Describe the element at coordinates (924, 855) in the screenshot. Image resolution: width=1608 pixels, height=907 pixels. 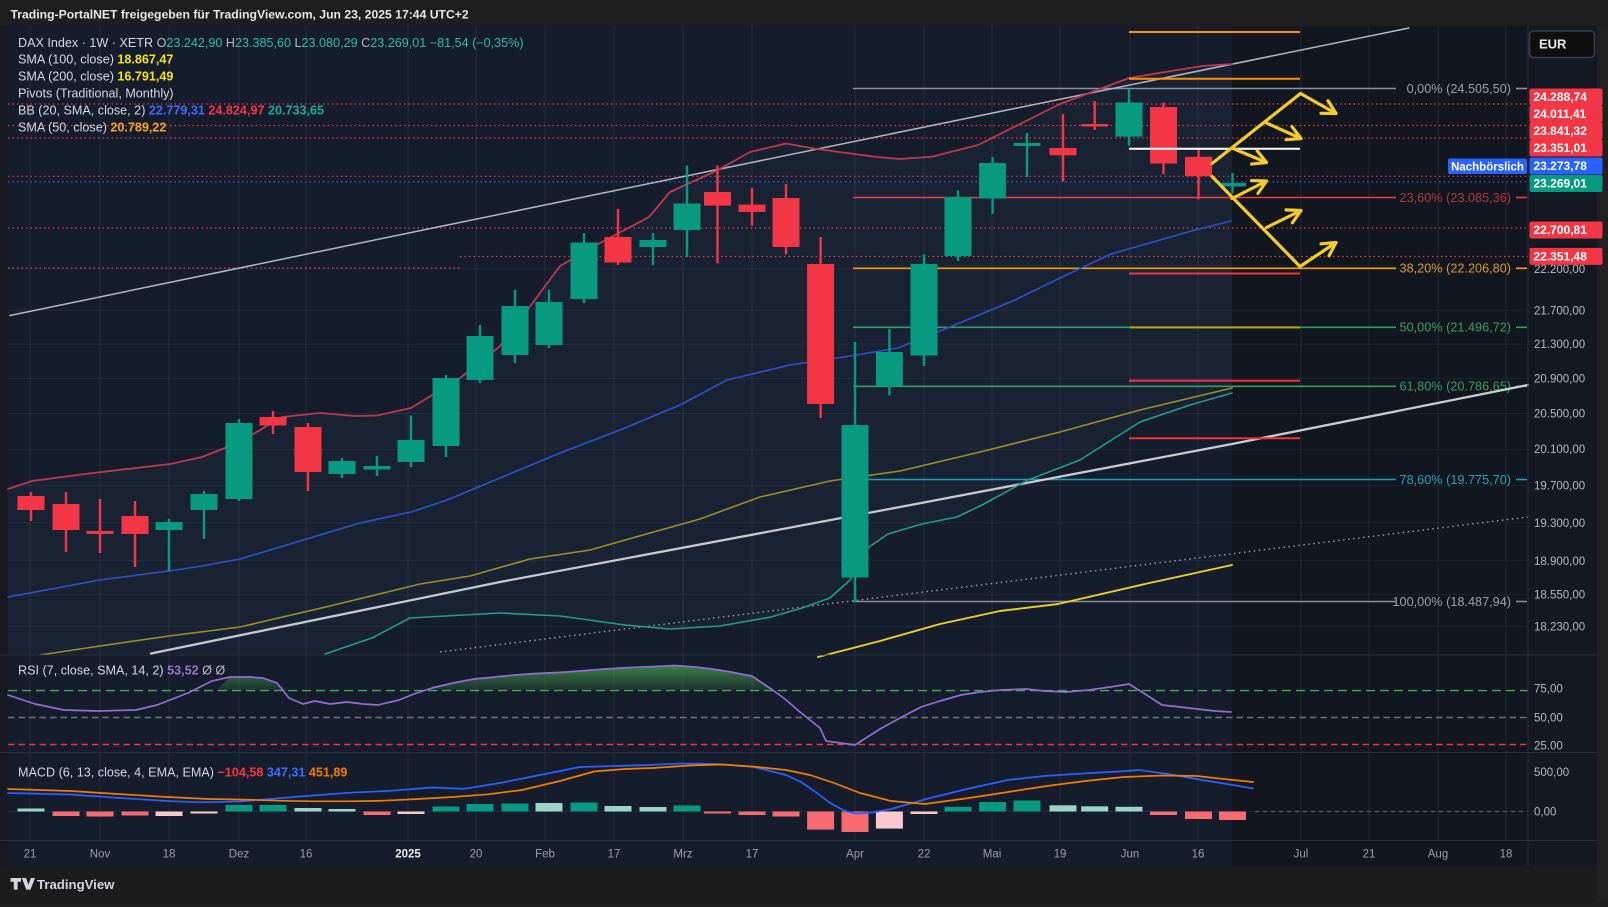
I see `svg-text: 22` at that location.